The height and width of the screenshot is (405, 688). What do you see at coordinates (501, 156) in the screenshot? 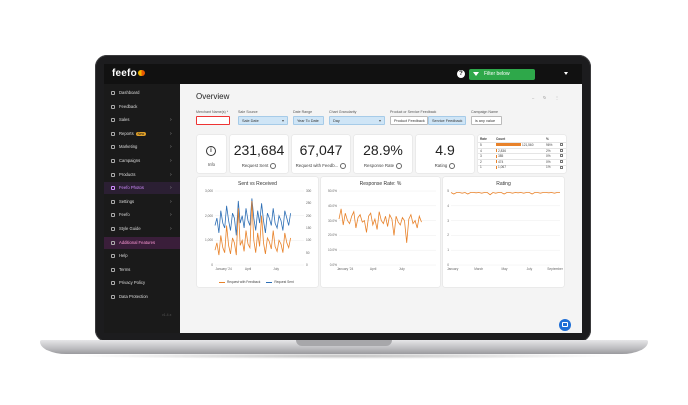
I see `rating-count: 385` at bounding box center [501, 156].